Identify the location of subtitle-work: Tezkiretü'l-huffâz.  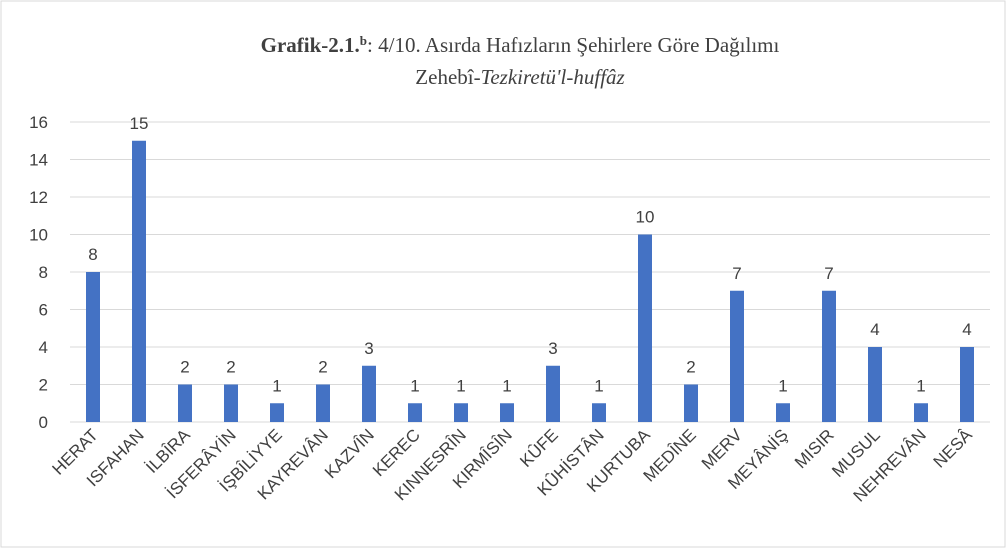
(553, 77).